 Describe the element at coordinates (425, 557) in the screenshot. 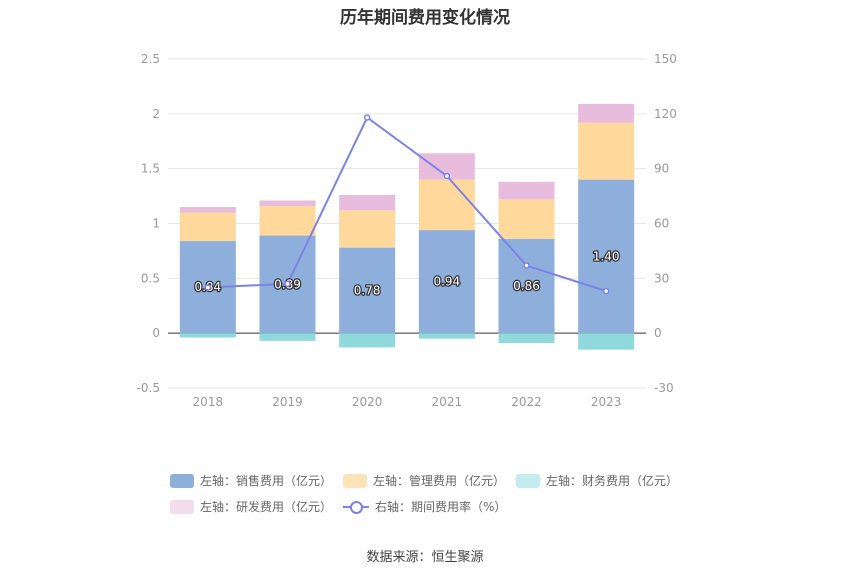

I see `source-note: 数据来源：恒生聚源` at that location.